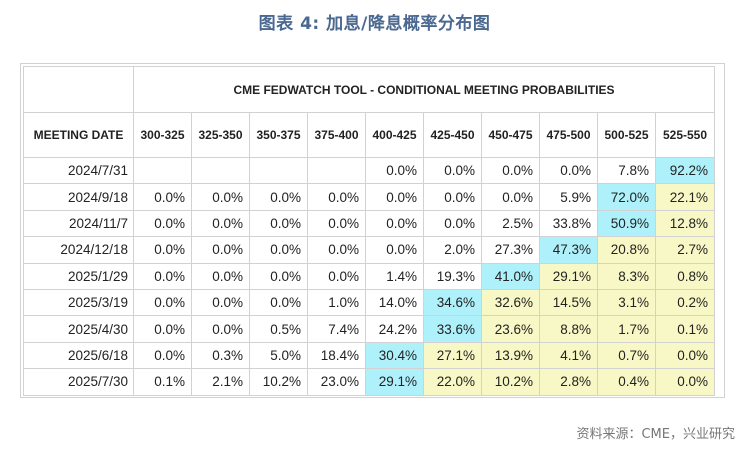 This screenshot has width=749, height=455. What do you see at coordinates (220, 135) in the screenshot?
I see `rate-range-header: 325-350` at bounding box center [220, 135].